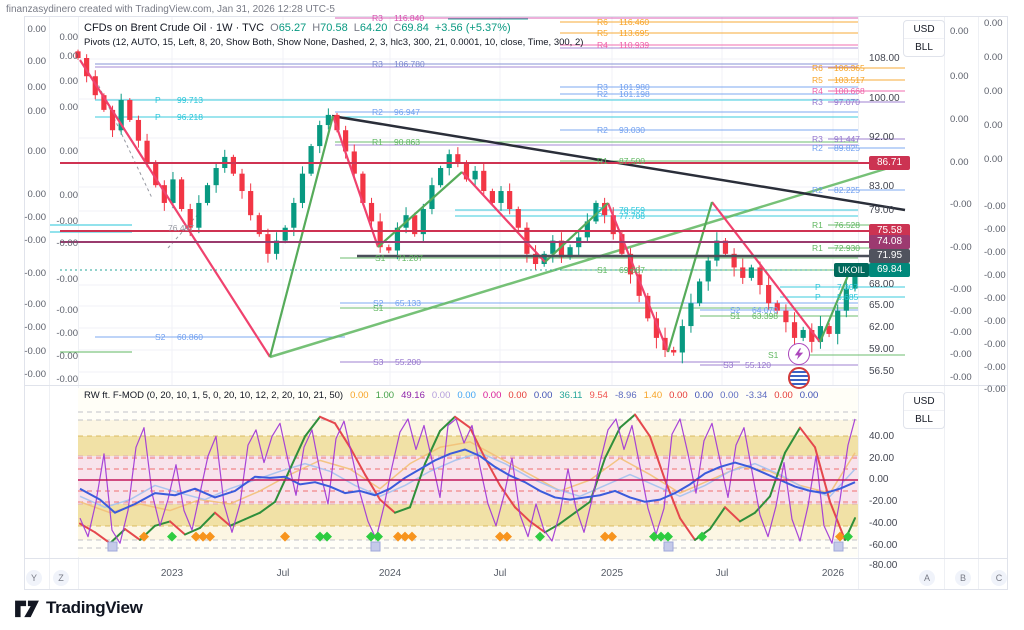 The image size is (1024, 630). Describe the element at coordinates (882, 186) in the screenshot. I see `price-scale-tick: 83.00` at that location.